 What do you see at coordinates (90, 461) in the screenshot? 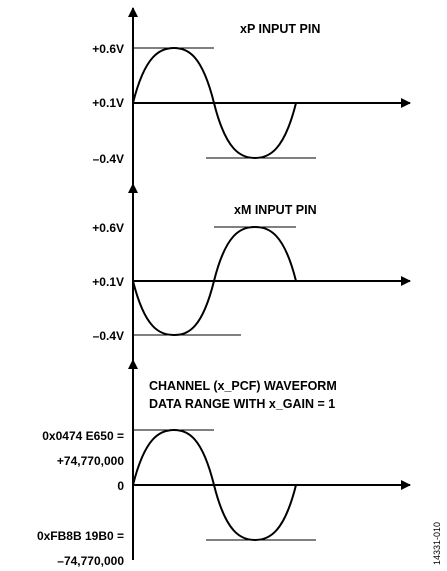
I see `ch-label-high-line2: +74,770,000` at bounding box center [90, 461].